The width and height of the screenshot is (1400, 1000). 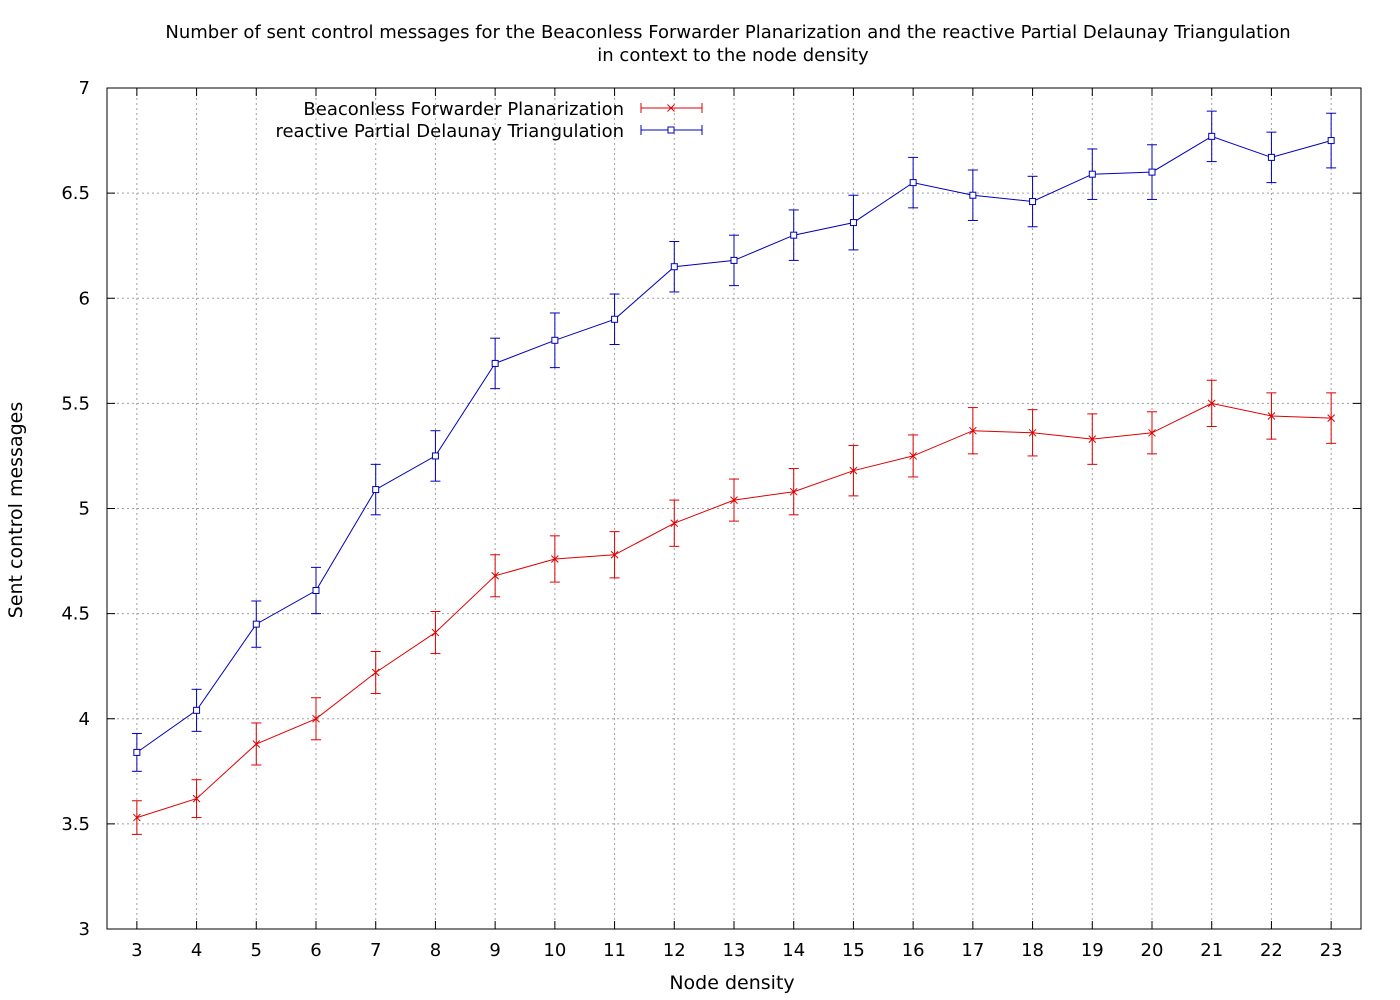 I want to click on x-tick-label: 20, so click(x=1152, y=950).